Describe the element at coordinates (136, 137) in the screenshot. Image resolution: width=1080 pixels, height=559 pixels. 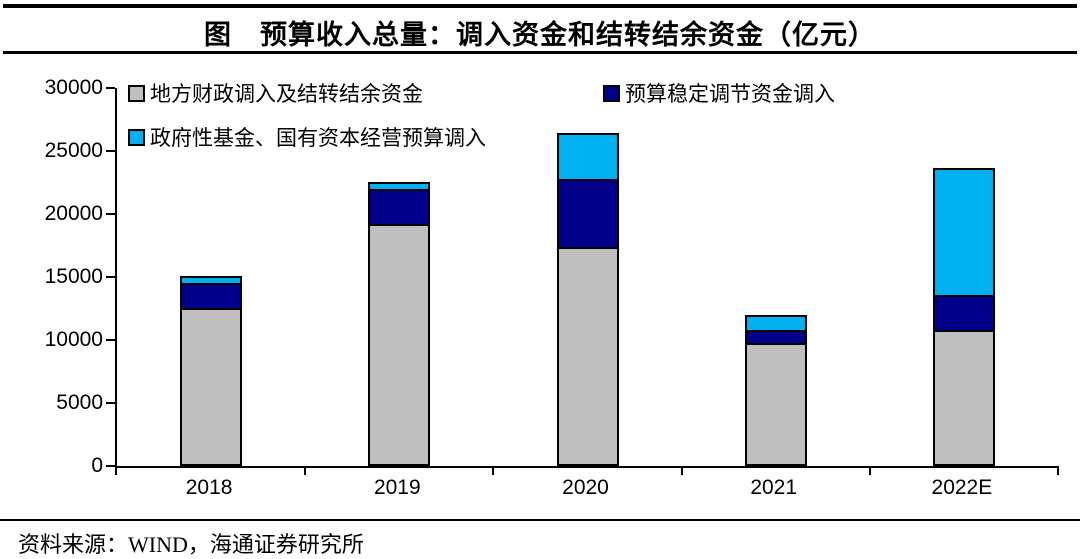
I see `cyan-series-swatch-icon` at that location.